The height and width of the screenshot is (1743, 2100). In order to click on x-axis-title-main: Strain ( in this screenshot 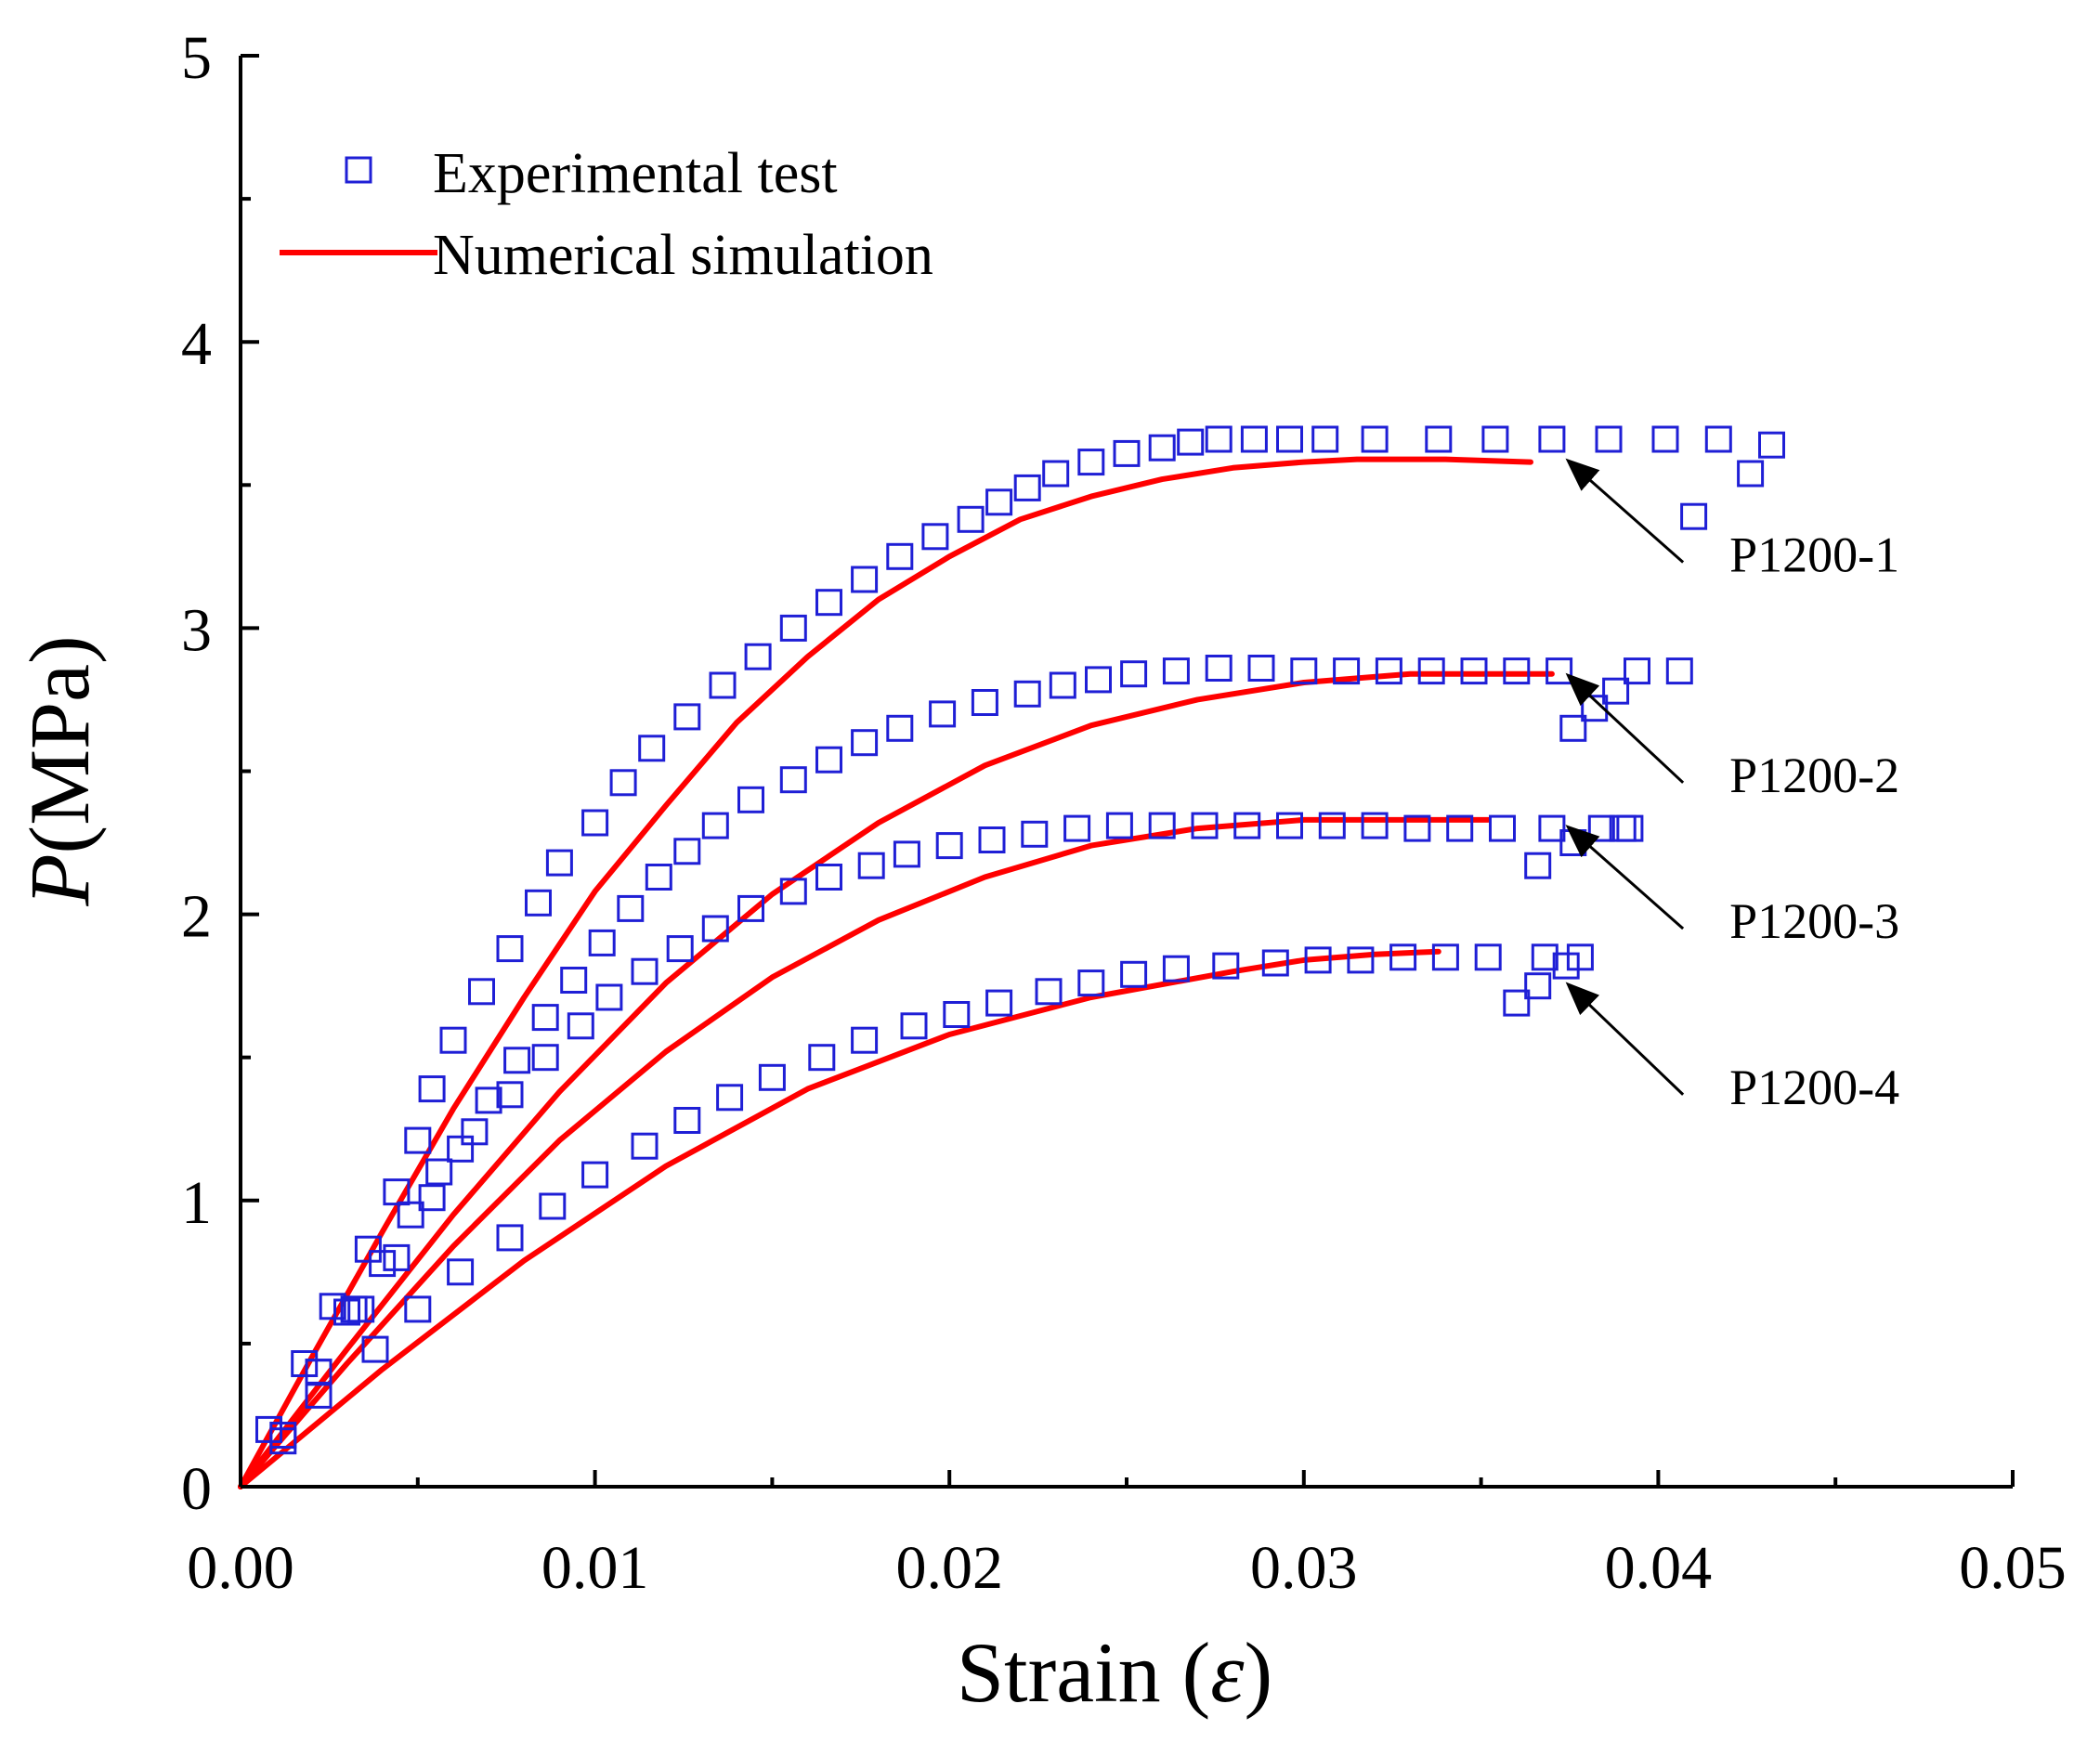, I will do `click(1083, 1672)`.